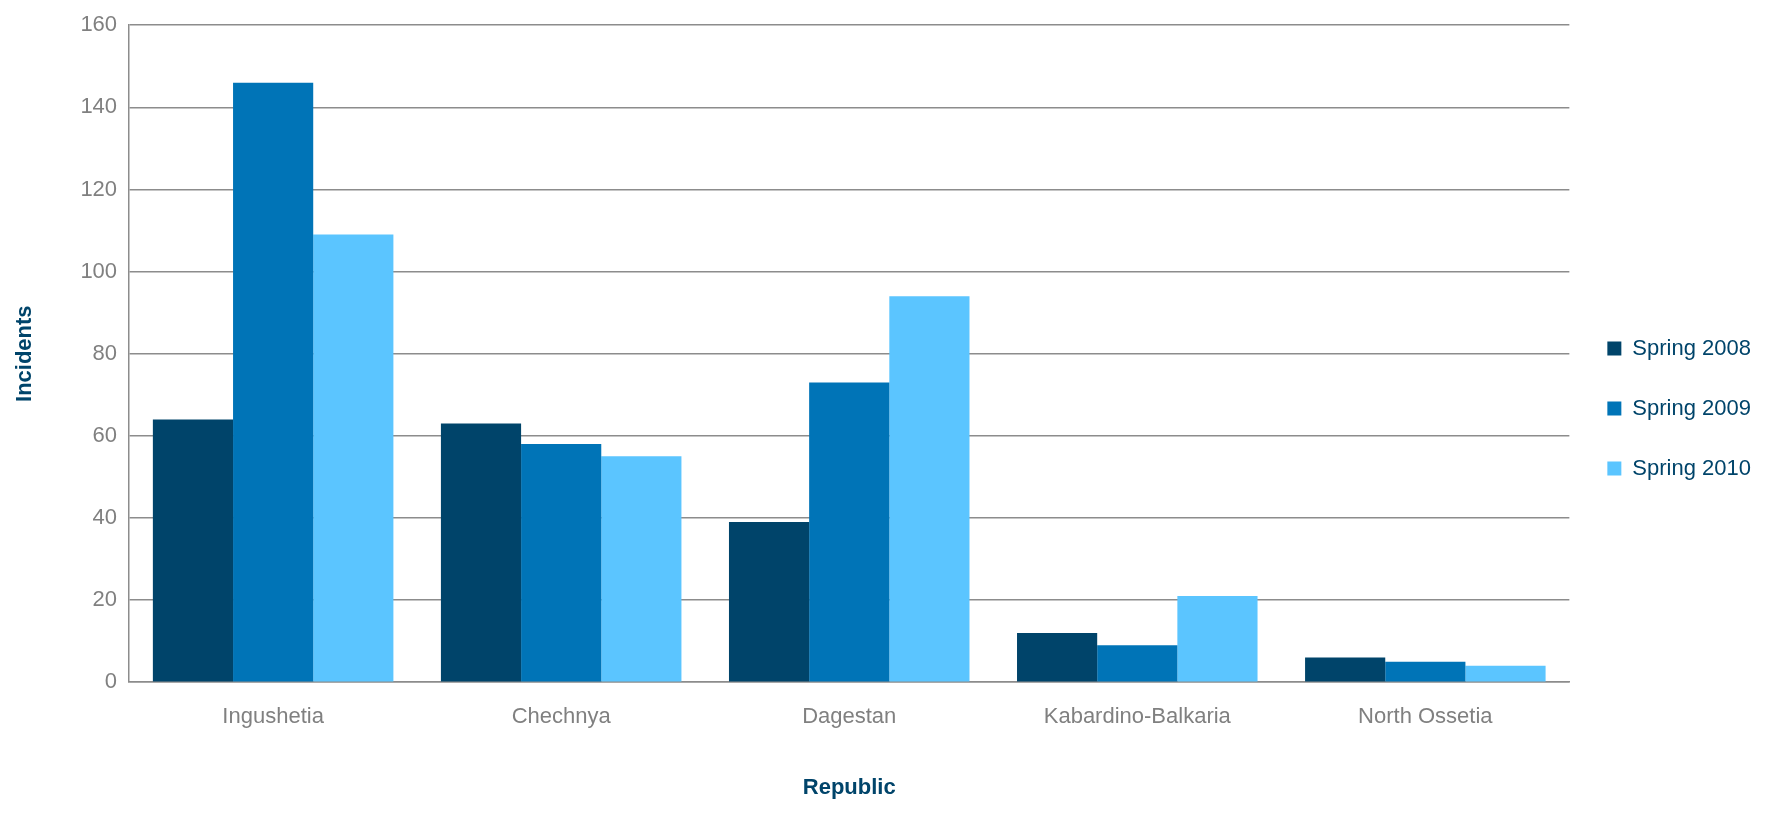 The image size is (1773, 813). I want to click on x-axis-title: Republic, so click(849, 786).